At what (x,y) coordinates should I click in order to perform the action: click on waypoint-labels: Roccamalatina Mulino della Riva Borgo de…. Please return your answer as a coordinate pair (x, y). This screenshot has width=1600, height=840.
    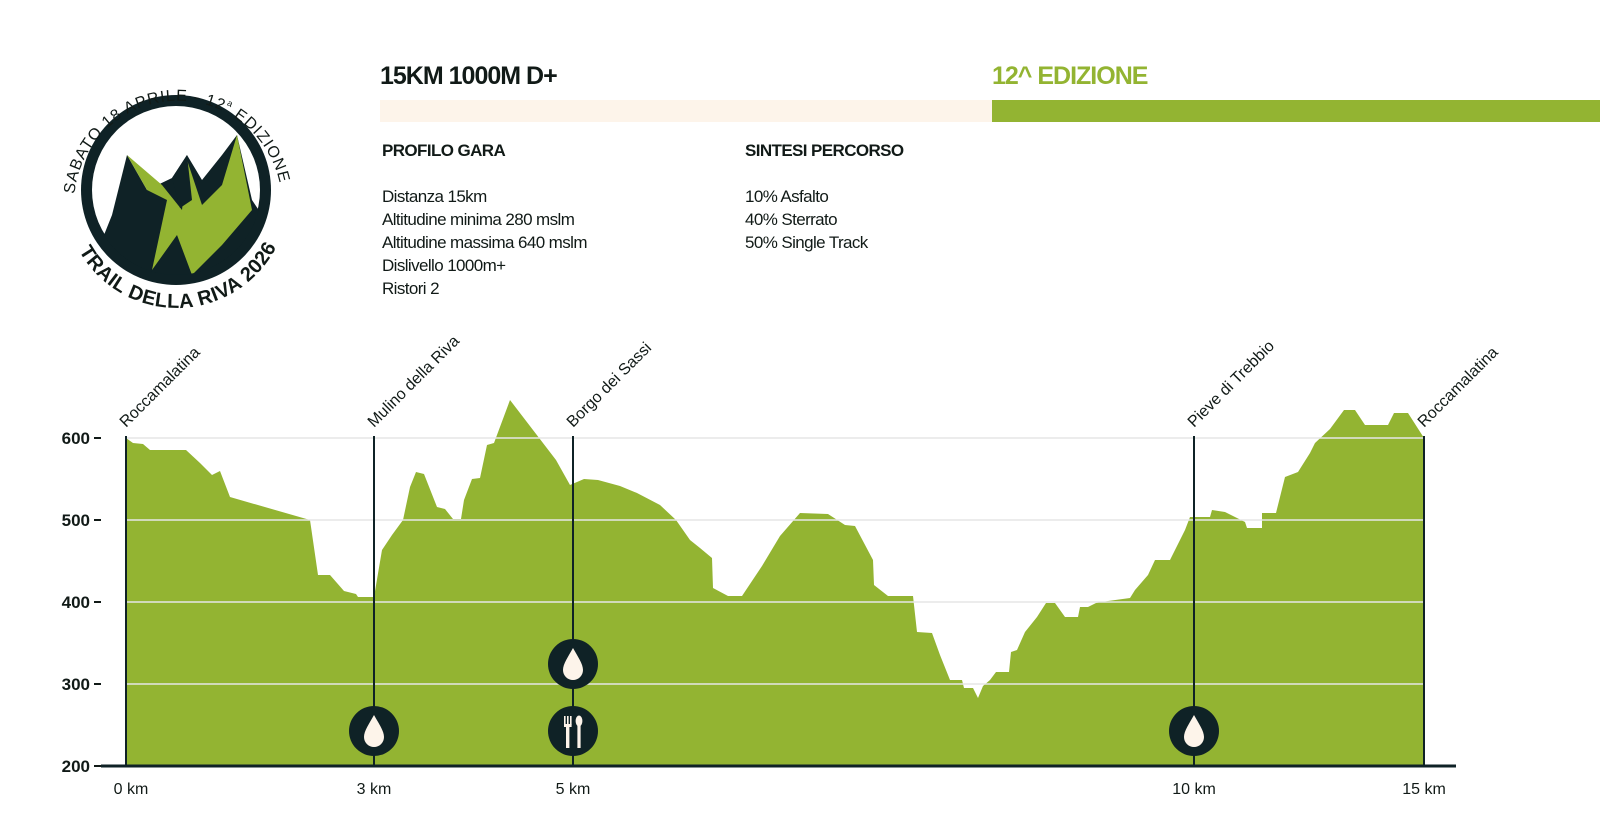
    Looking at the image, I should click on (809, 382).